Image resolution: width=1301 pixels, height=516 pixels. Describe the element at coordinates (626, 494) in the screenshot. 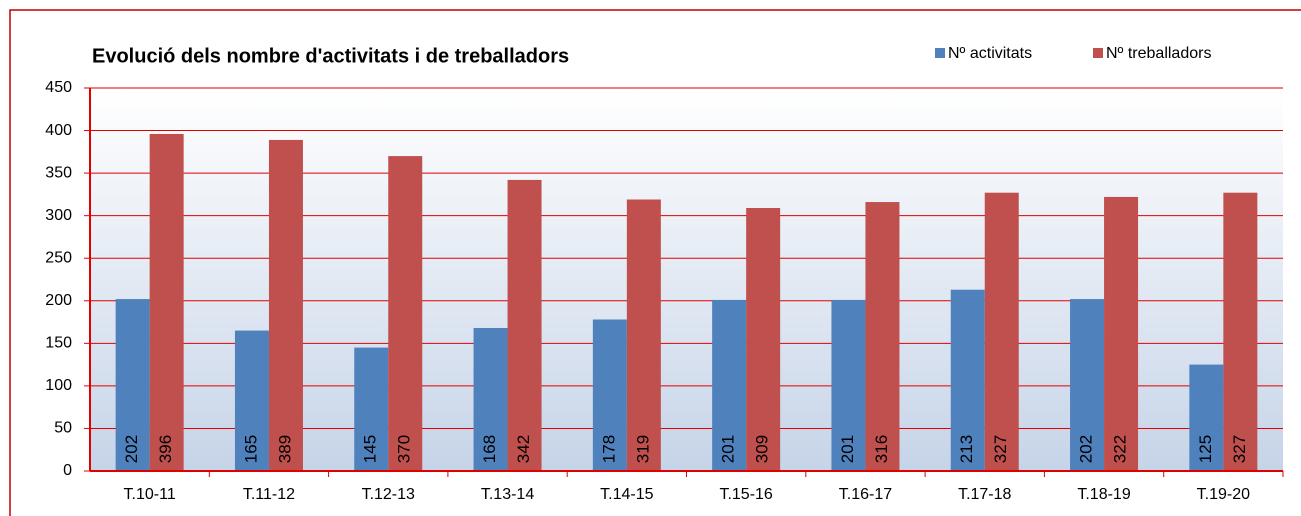

I see `x-tick-label: T.14-15` at that location.